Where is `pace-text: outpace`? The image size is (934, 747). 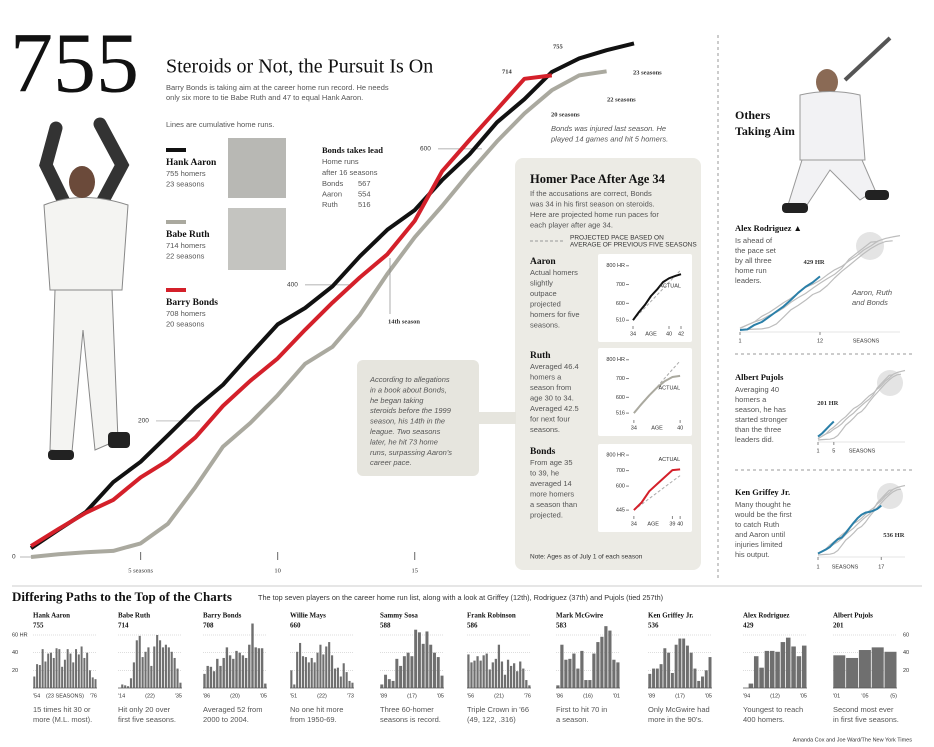
pace-text: outpace is located at coordinates (543, 293).